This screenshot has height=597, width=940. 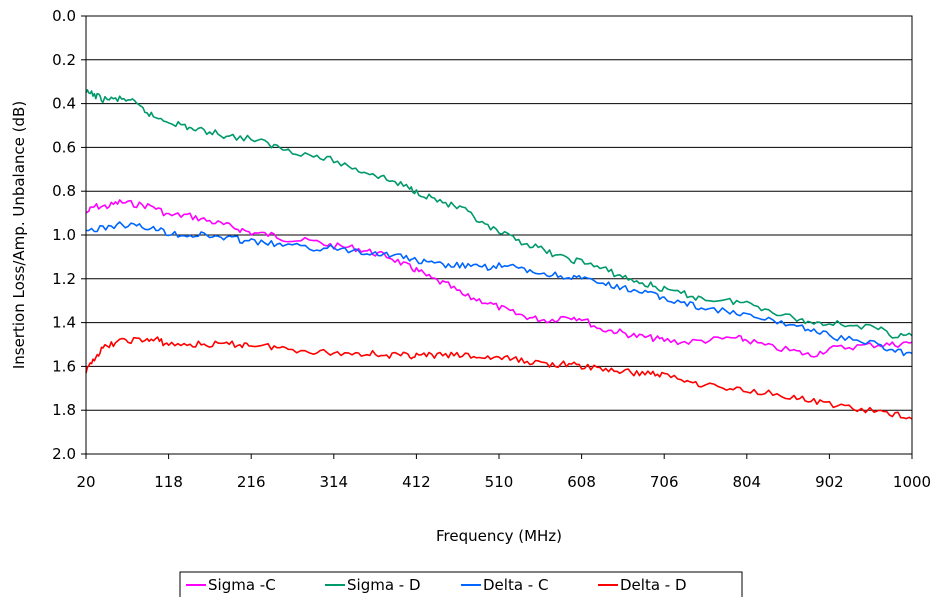 What do you see at coordinates (64, 60) in the screenshot?
I see `y-tick-label: 0.2` at bounding box center [64, 60].